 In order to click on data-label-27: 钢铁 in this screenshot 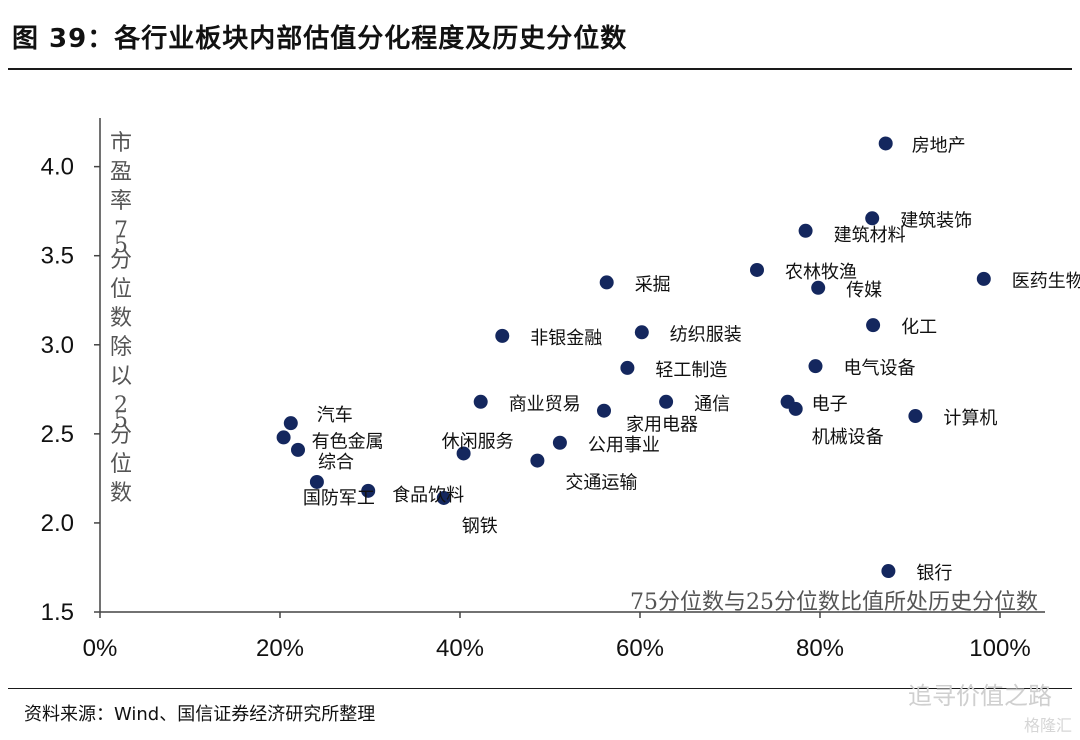, I will do `click(480, 526)`.